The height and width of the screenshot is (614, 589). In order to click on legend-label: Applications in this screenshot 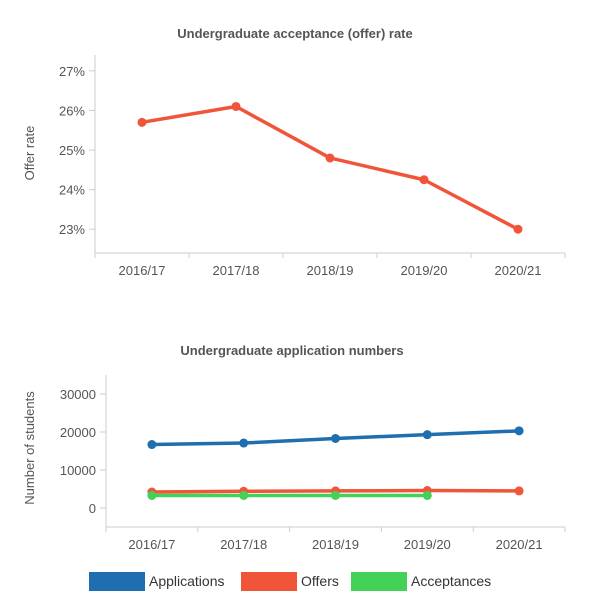, I will do `click(187, 581)`.